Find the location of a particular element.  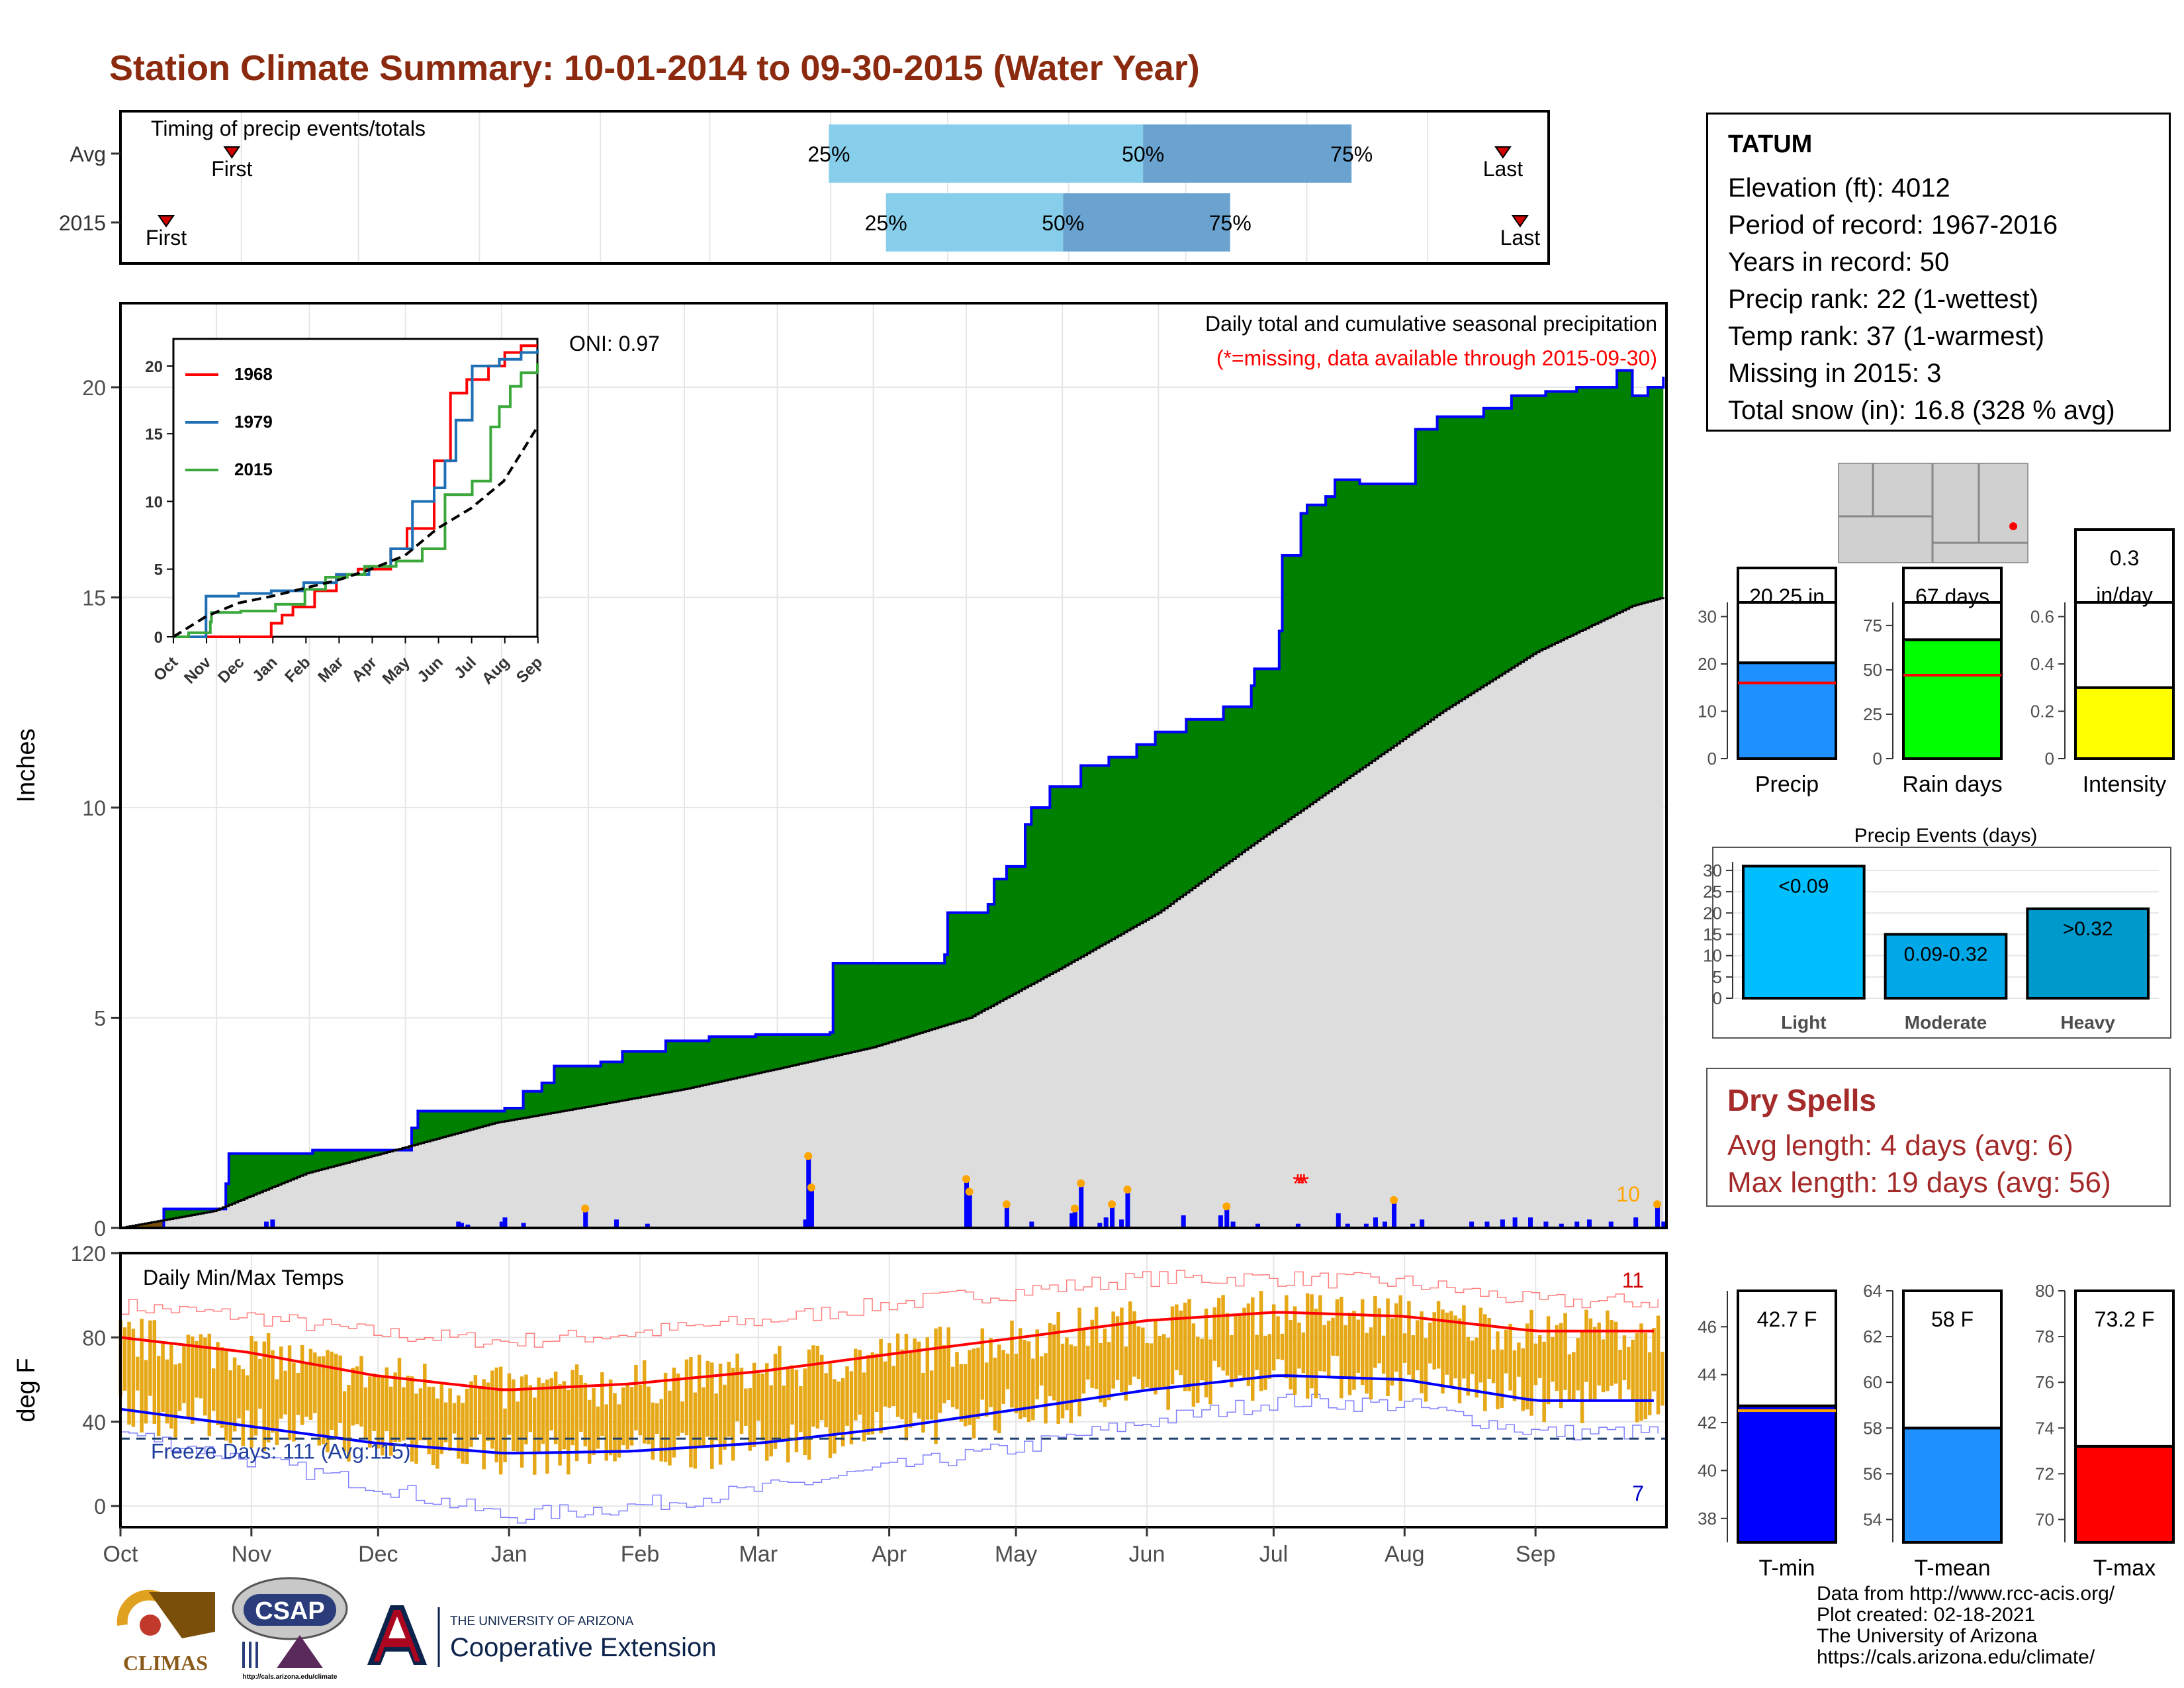

temp-ytick-label: 0 is located at coordinates (100, 1507).